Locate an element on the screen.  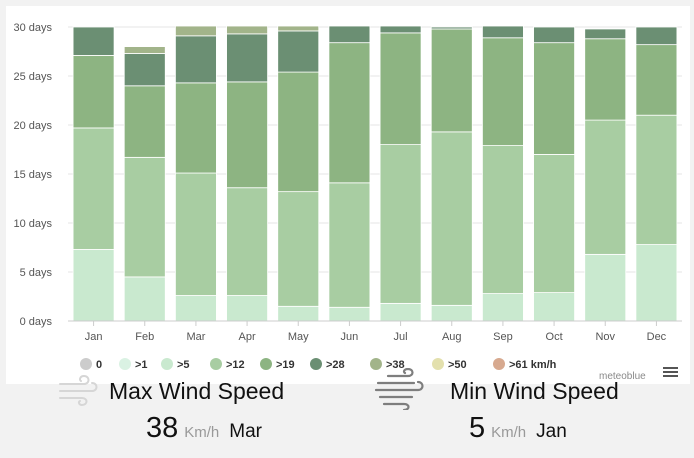
legend-label: >38 is located at coordinates (395, 365).